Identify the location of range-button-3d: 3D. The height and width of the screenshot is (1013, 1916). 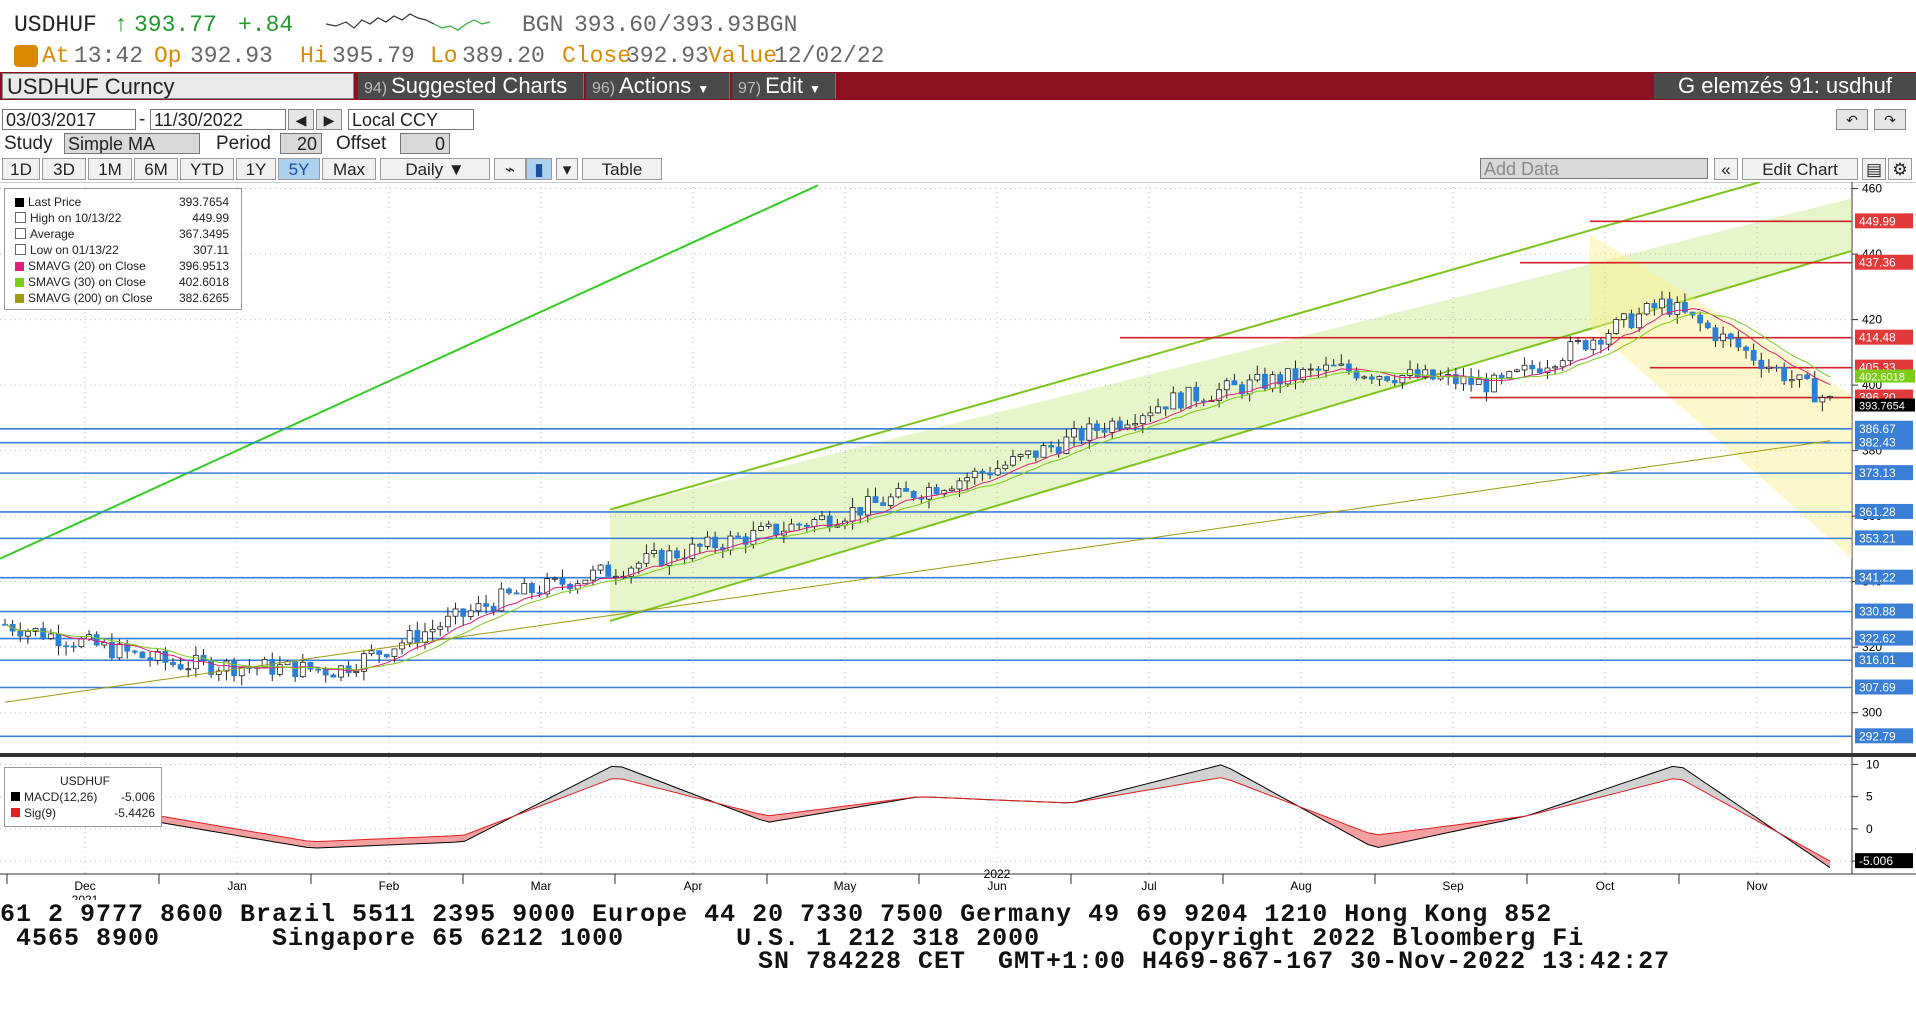
(64, 169).